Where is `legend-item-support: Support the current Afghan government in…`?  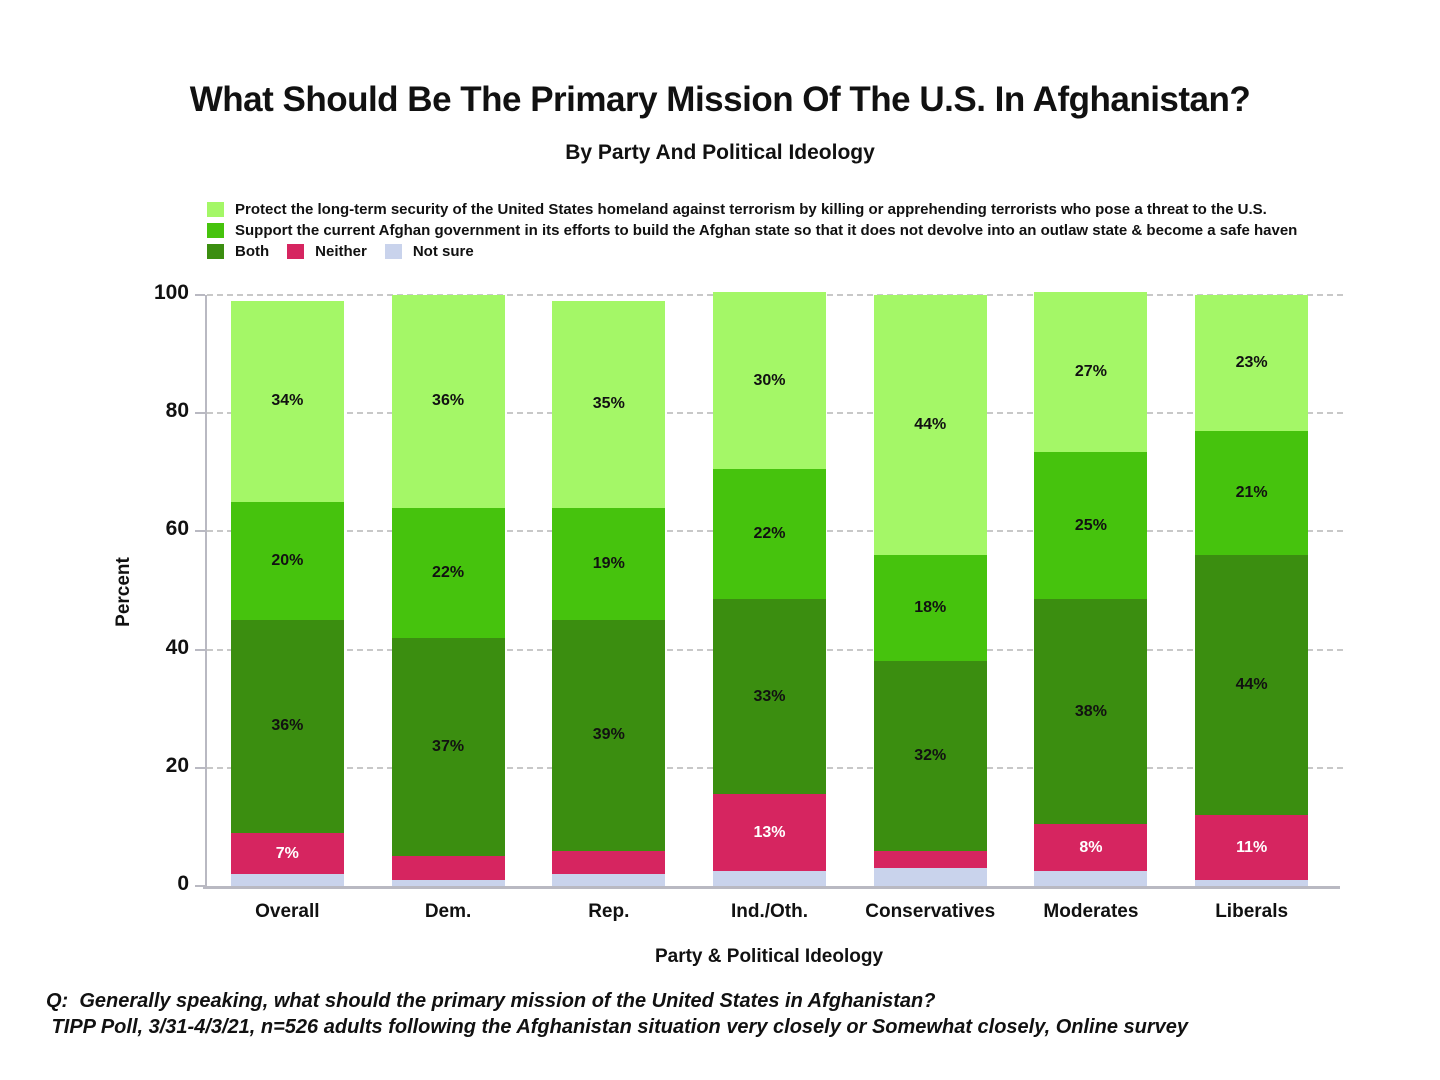 legend-item-support: Support the current Afghan government in… is located at coordinates (752, 230).